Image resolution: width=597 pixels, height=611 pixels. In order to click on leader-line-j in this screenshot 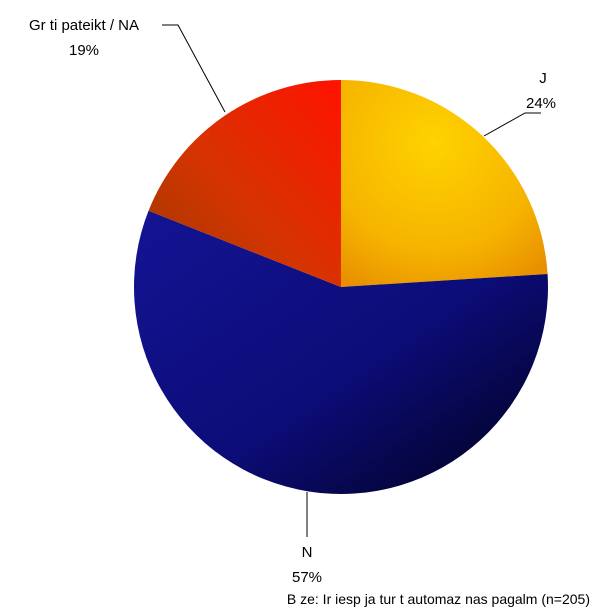, I will do `click(512, 124)`.